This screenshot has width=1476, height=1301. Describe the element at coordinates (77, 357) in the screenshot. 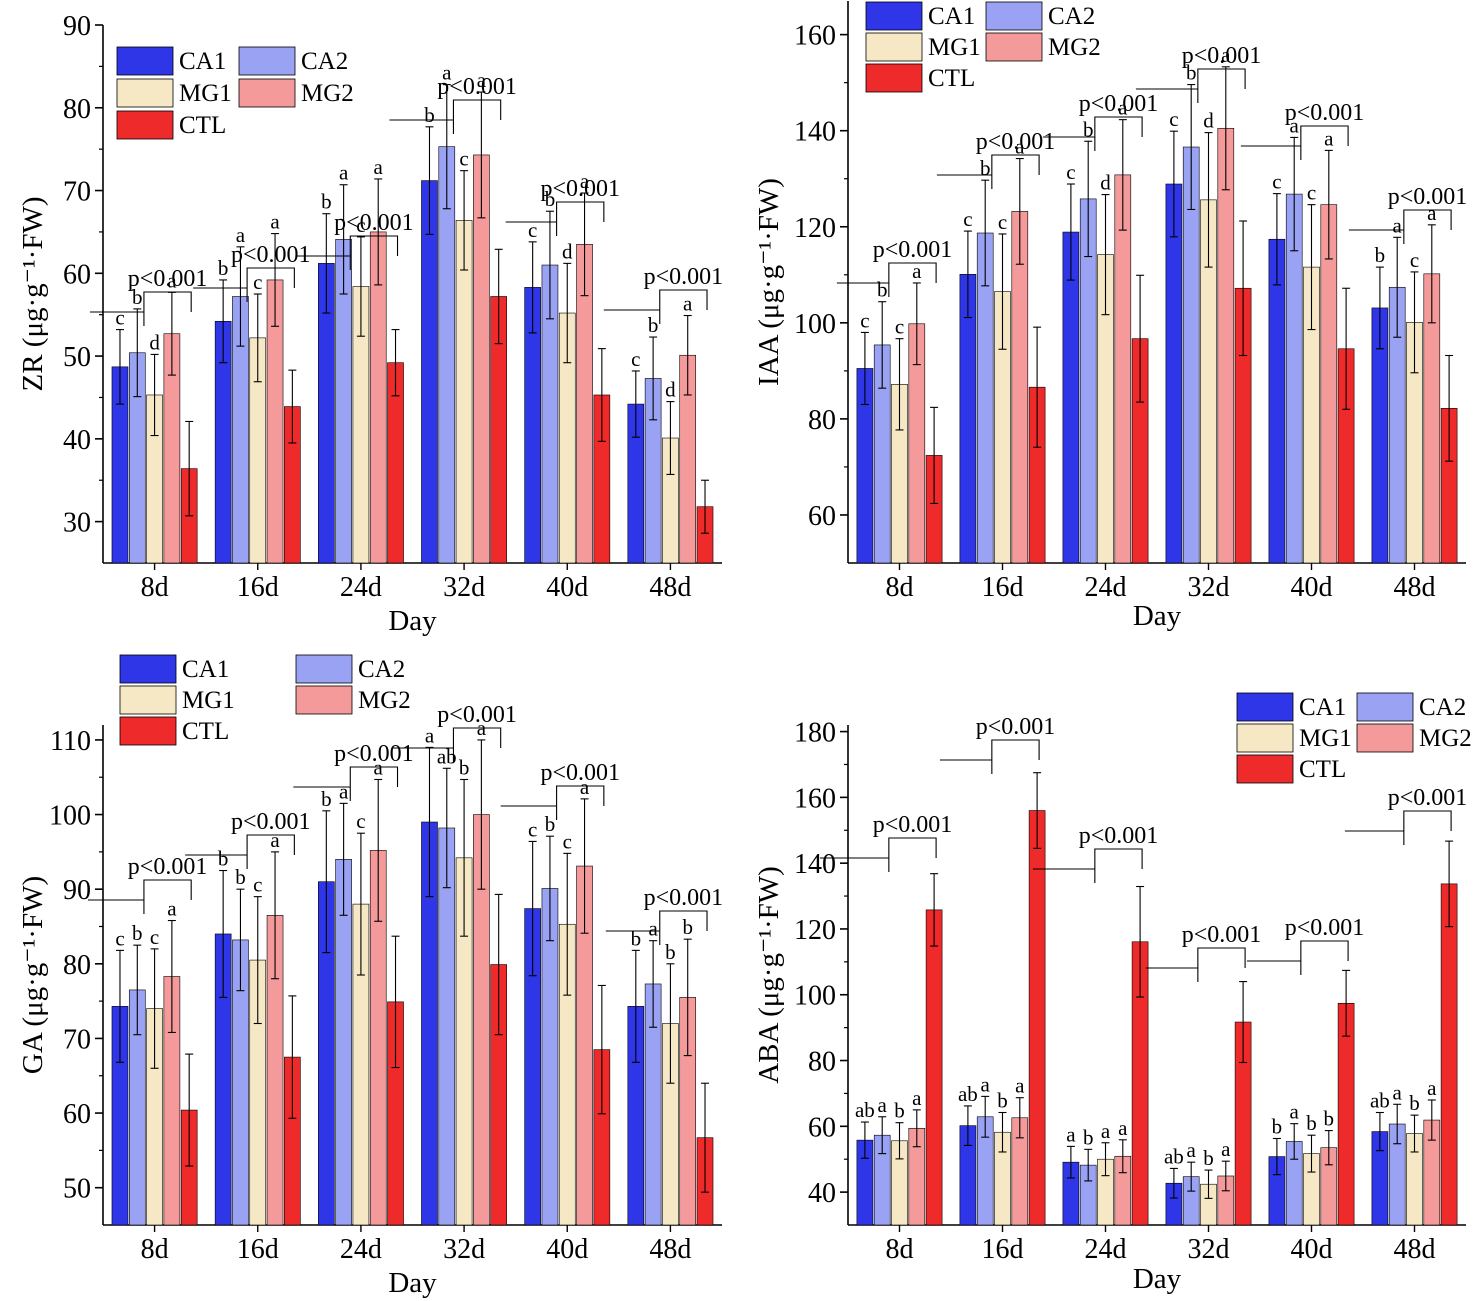

I see `y-tick-label: 50` at that location.